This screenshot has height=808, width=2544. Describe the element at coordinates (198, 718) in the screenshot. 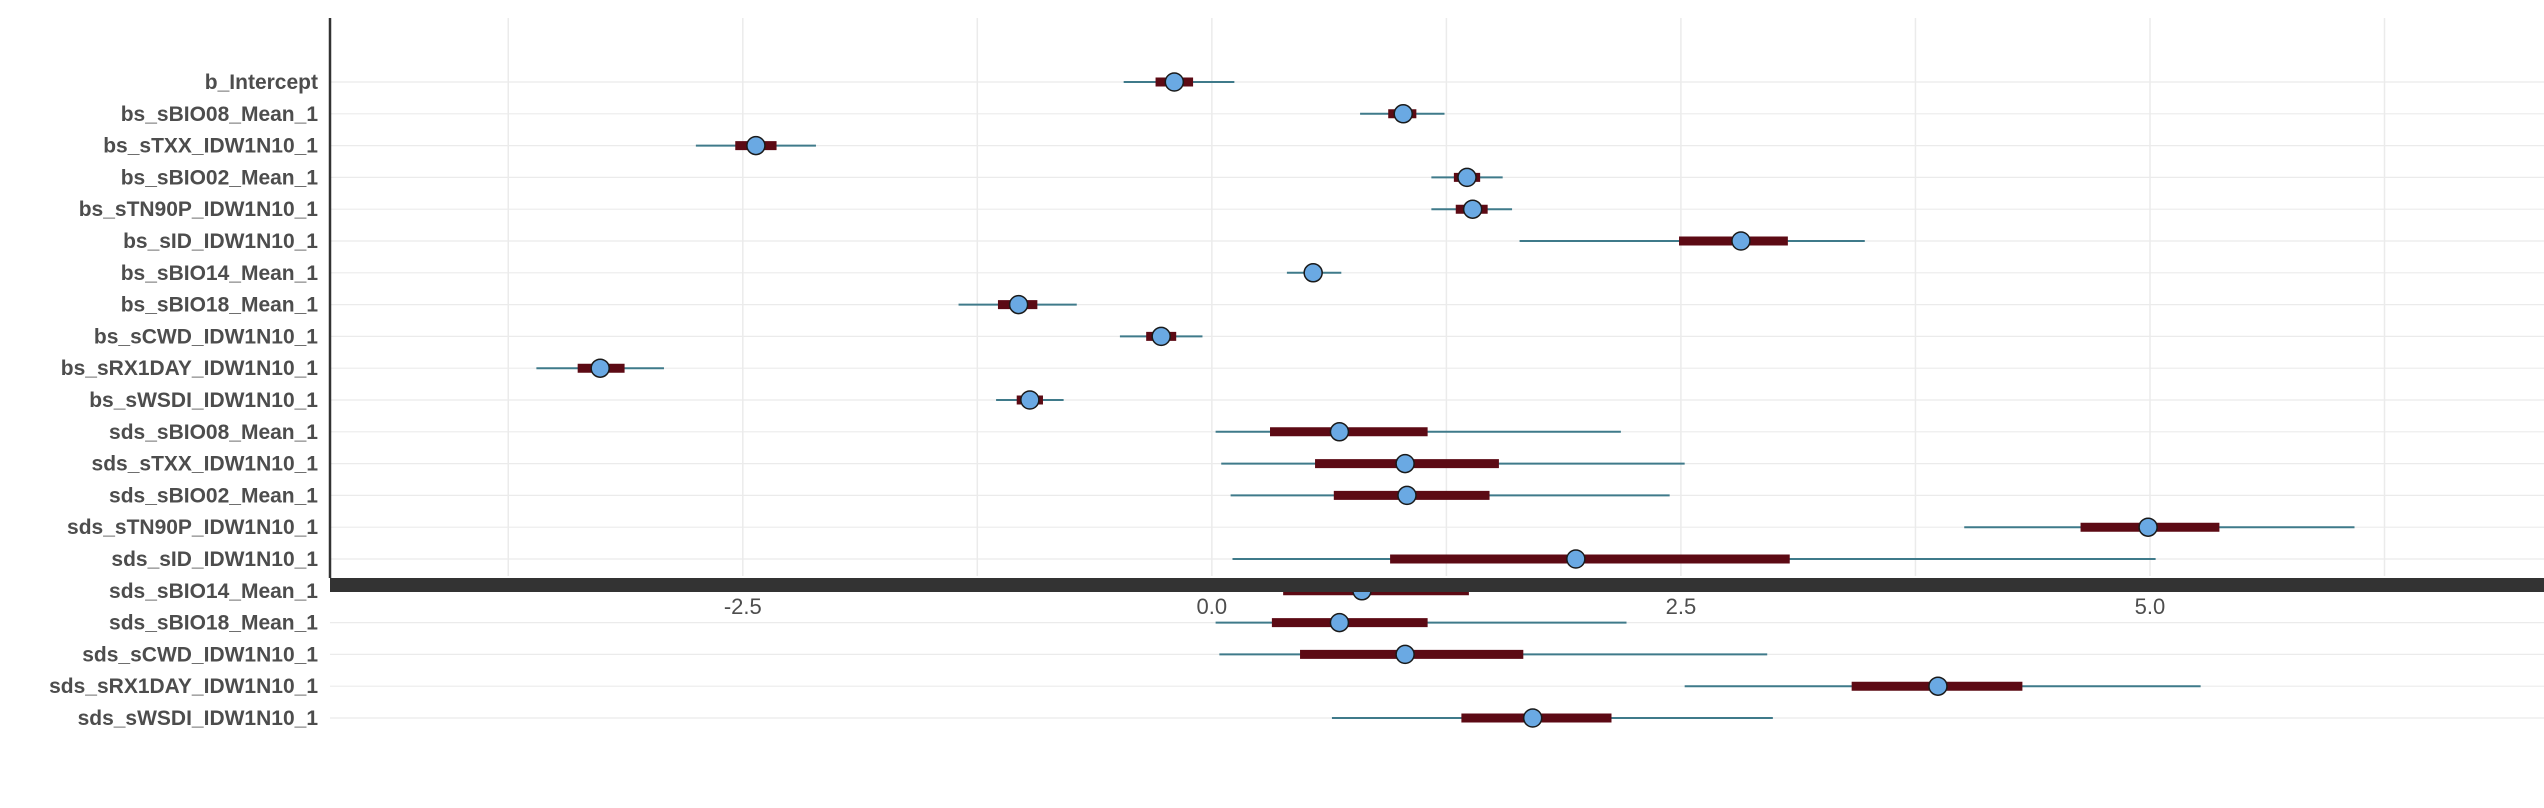

I see `parameter-label: sds_sWSDI_IDW1N10_1` at that location.